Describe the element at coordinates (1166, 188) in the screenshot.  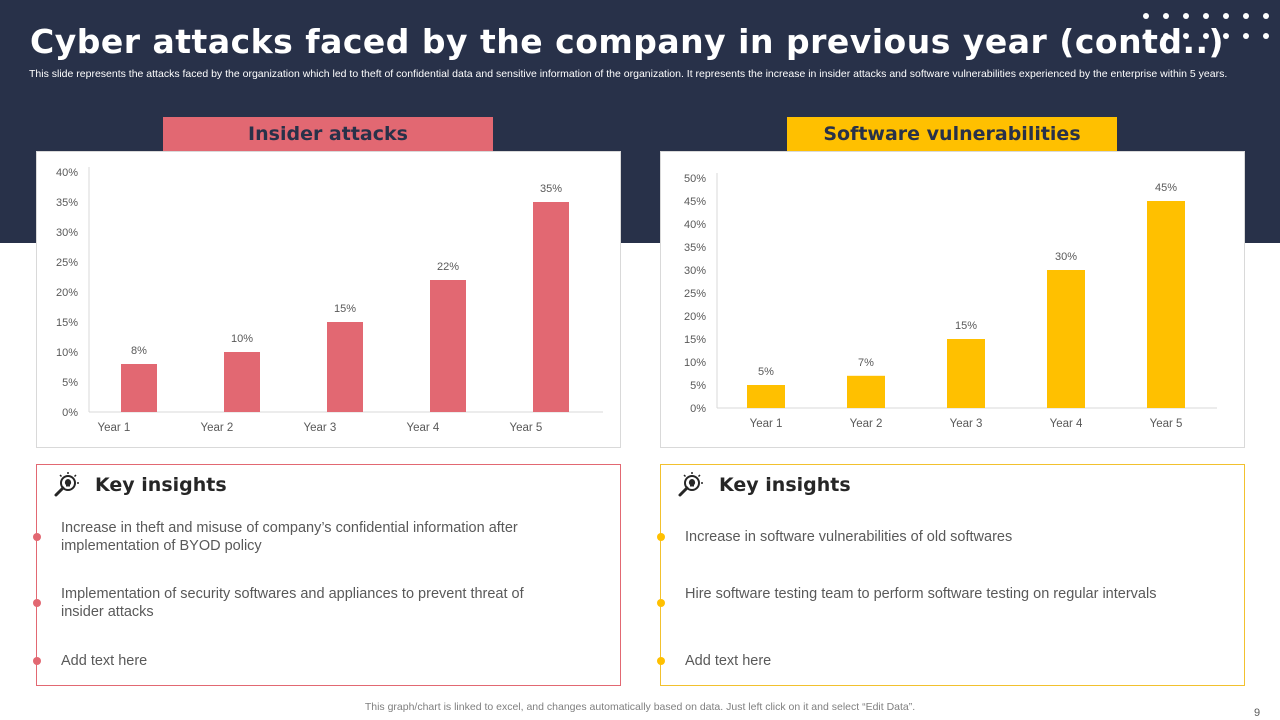
I see `data-label: 45%` at that location.